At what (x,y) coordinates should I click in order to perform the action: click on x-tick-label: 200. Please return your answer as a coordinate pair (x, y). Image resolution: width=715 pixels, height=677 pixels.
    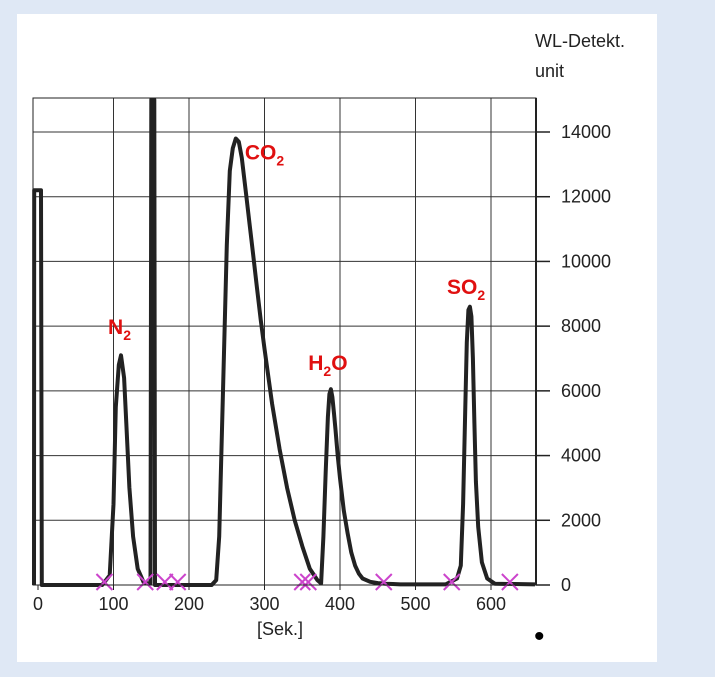
    Looking at the image, I should click on (189, 604).